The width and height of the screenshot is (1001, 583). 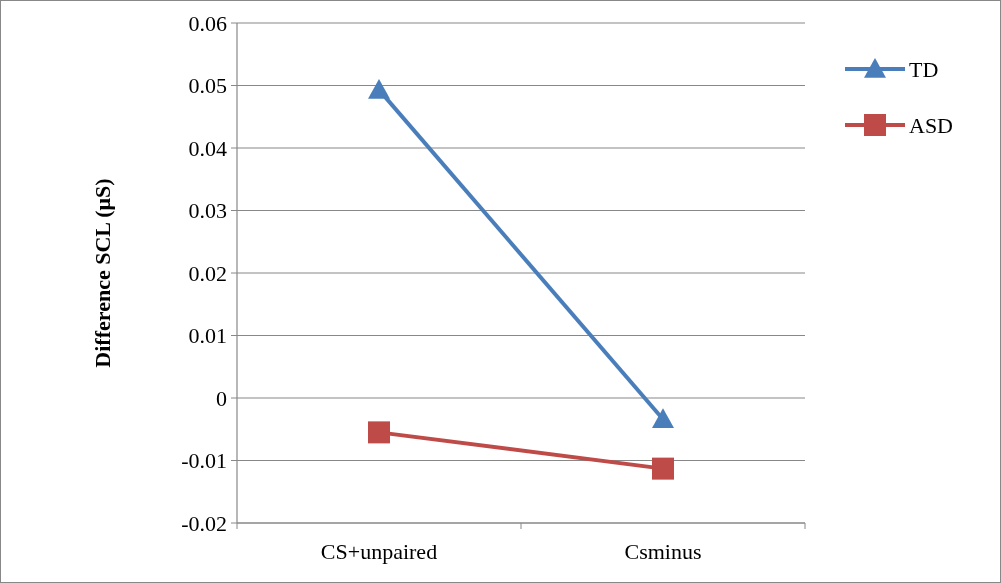 What do you see at coordinates (204, 461) in the screenshot?
I see `y-tick-label: -0.01` at bounding box center [204, 461].